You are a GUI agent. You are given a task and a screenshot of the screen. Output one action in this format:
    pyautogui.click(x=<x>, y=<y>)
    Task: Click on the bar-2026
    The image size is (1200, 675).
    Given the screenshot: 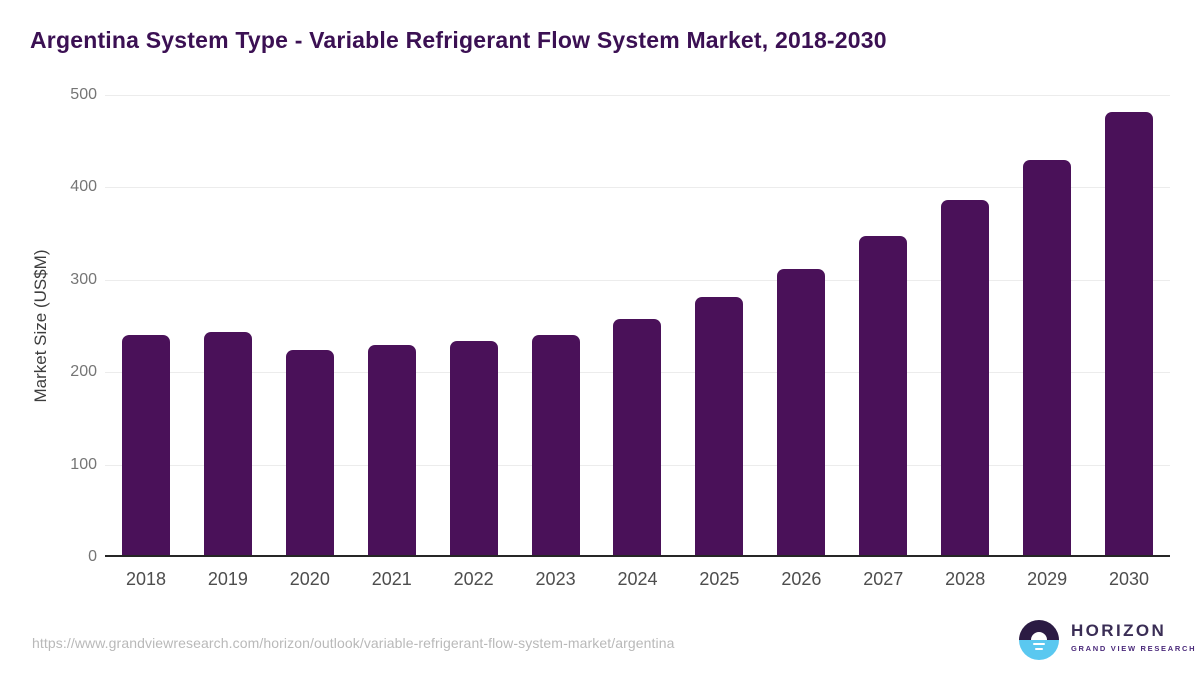 What is the action you would take?
    pyautogui.click(x=801, y=412)
    